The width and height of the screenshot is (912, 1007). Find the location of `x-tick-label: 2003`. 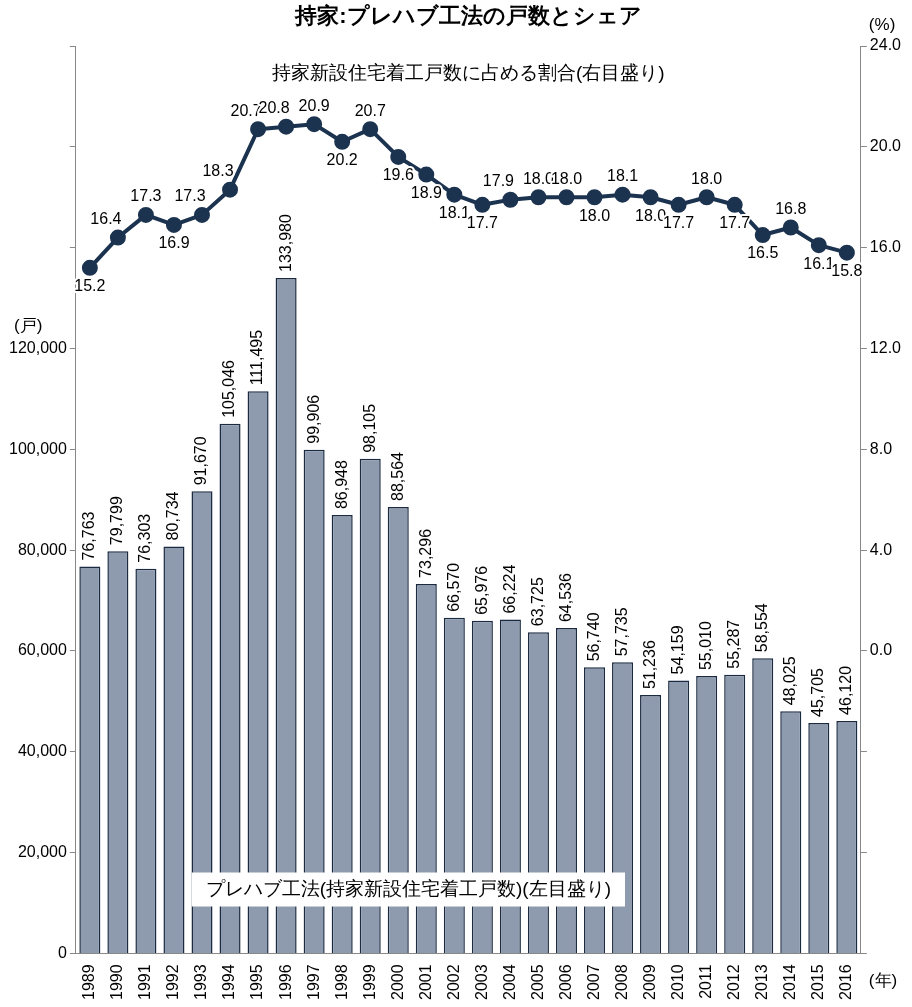

x-tick-label: 2003 is located at coordinates (481, 982).